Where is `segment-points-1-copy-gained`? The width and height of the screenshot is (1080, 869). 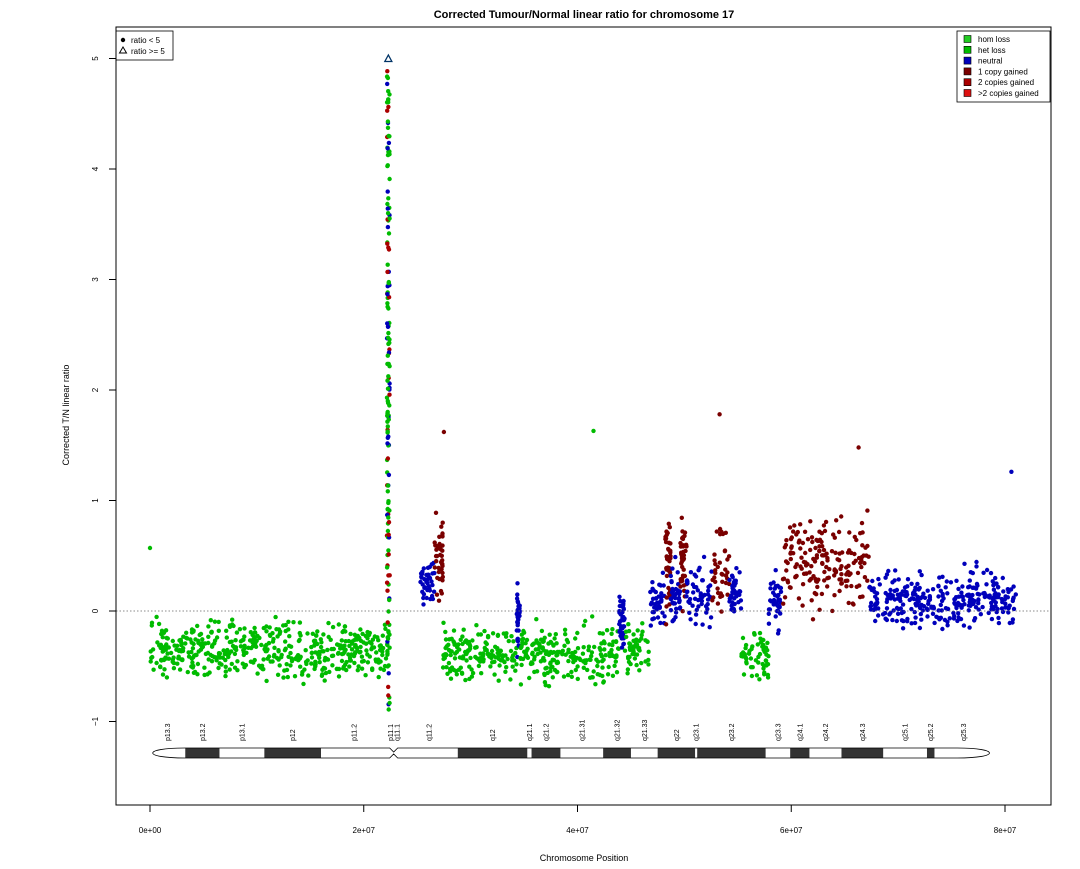 segment-points-1-copy-gained is located at coordinates (668, 574).